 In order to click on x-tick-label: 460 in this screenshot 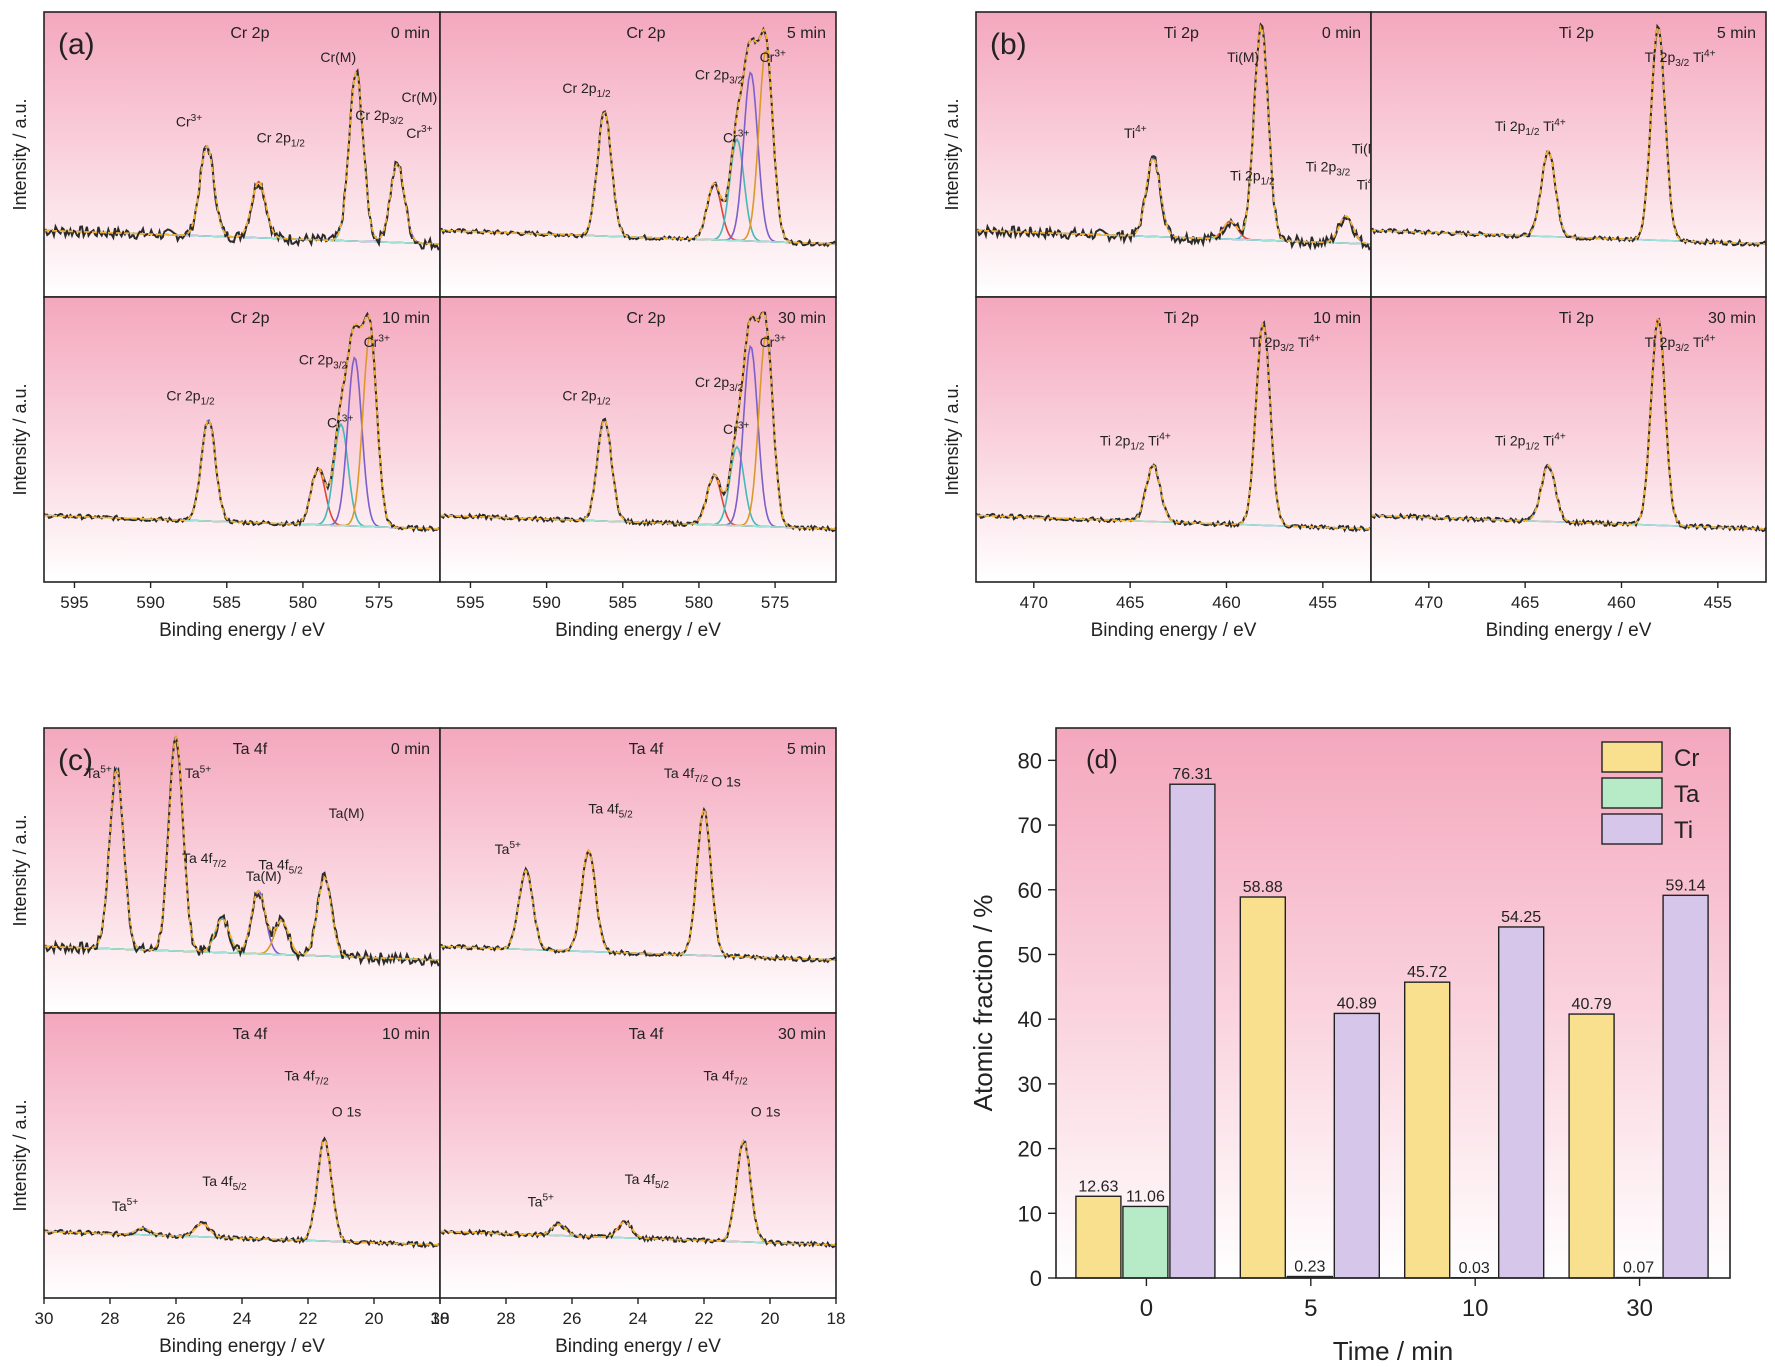, I will do `click(1226, 602)`.